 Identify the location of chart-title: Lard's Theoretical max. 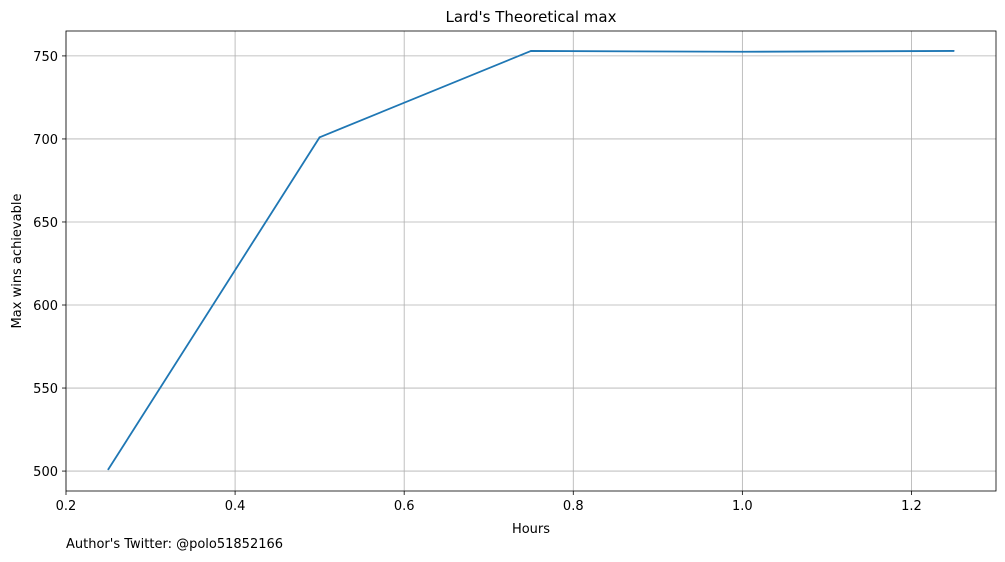
(531, 17).